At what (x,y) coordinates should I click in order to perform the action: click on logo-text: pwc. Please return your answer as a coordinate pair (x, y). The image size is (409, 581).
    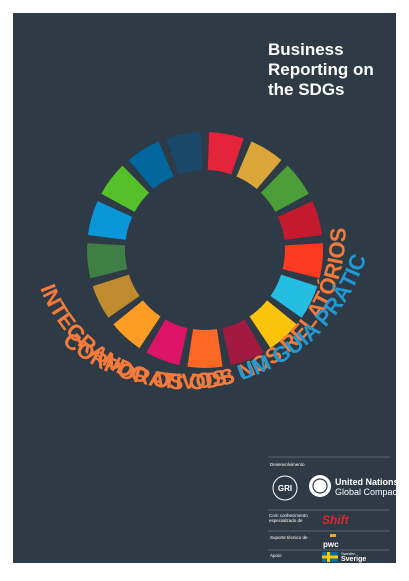
    Looking at the image, I should click on (331, 544).